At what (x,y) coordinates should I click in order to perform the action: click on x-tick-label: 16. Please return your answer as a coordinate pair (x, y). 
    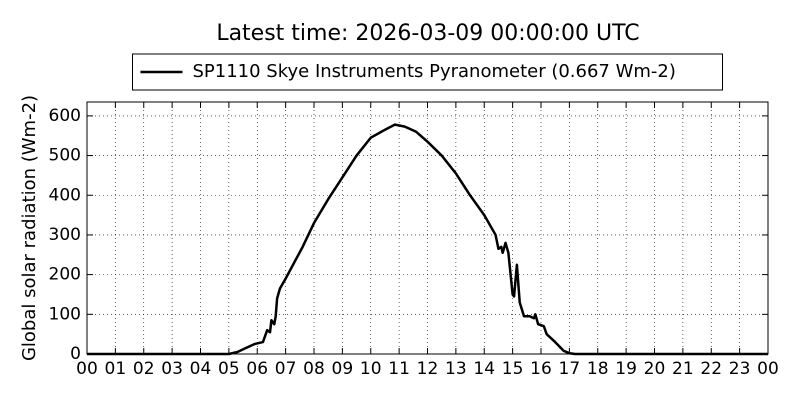
    Looking at the image, I should click on (541, 369).